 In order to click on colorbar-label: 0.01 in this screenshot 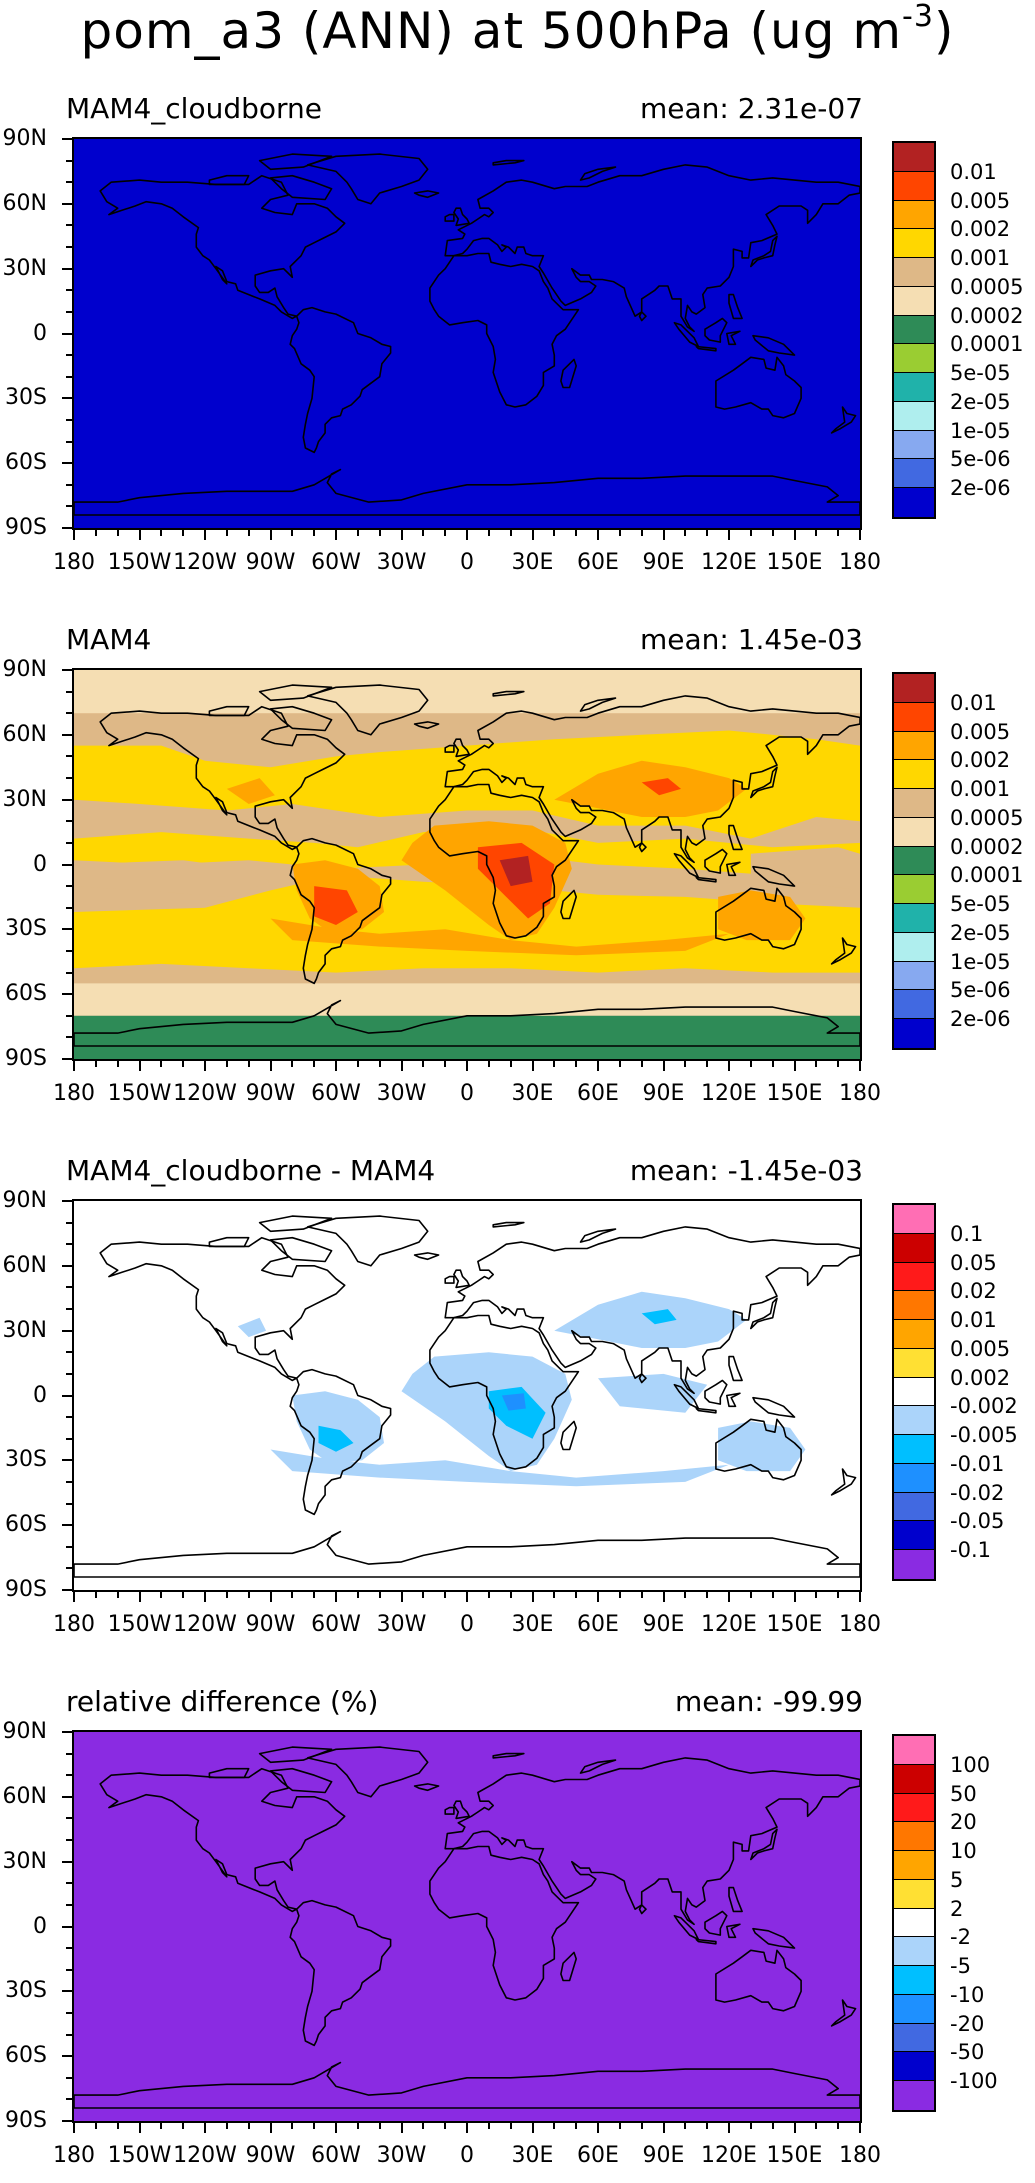, I will do `click(973, 171)`.